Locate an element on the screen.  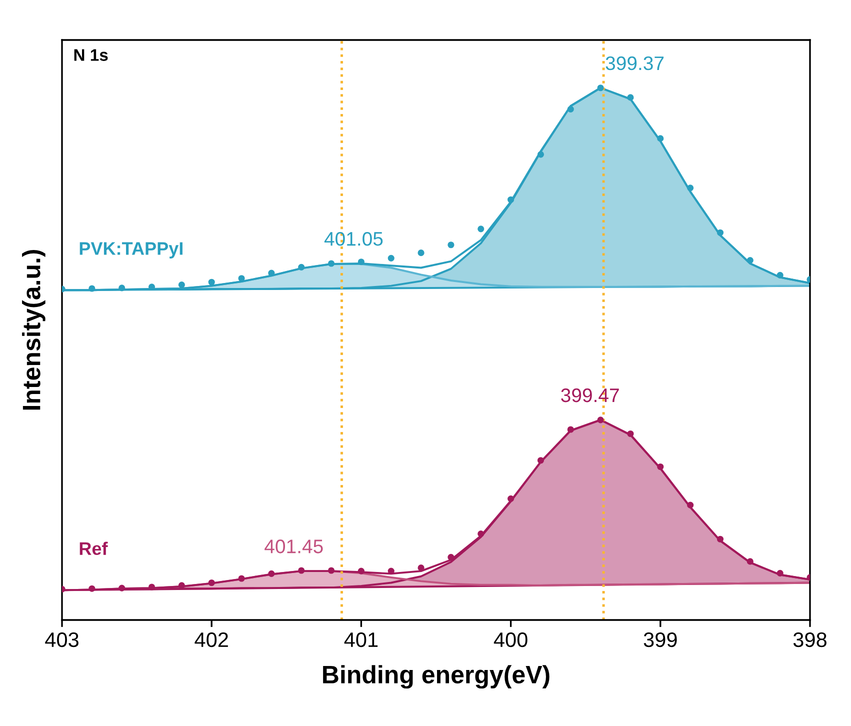
x-tick-label: 399 is located at coordinates (660, 640).